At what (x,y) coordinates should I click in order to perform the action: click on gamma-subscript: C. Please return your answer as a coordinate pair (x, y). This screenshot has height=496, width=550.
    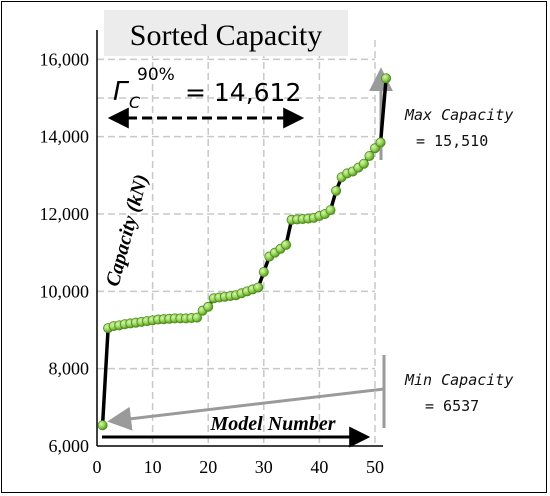
    Looking at the image, I should click on (135, 102).